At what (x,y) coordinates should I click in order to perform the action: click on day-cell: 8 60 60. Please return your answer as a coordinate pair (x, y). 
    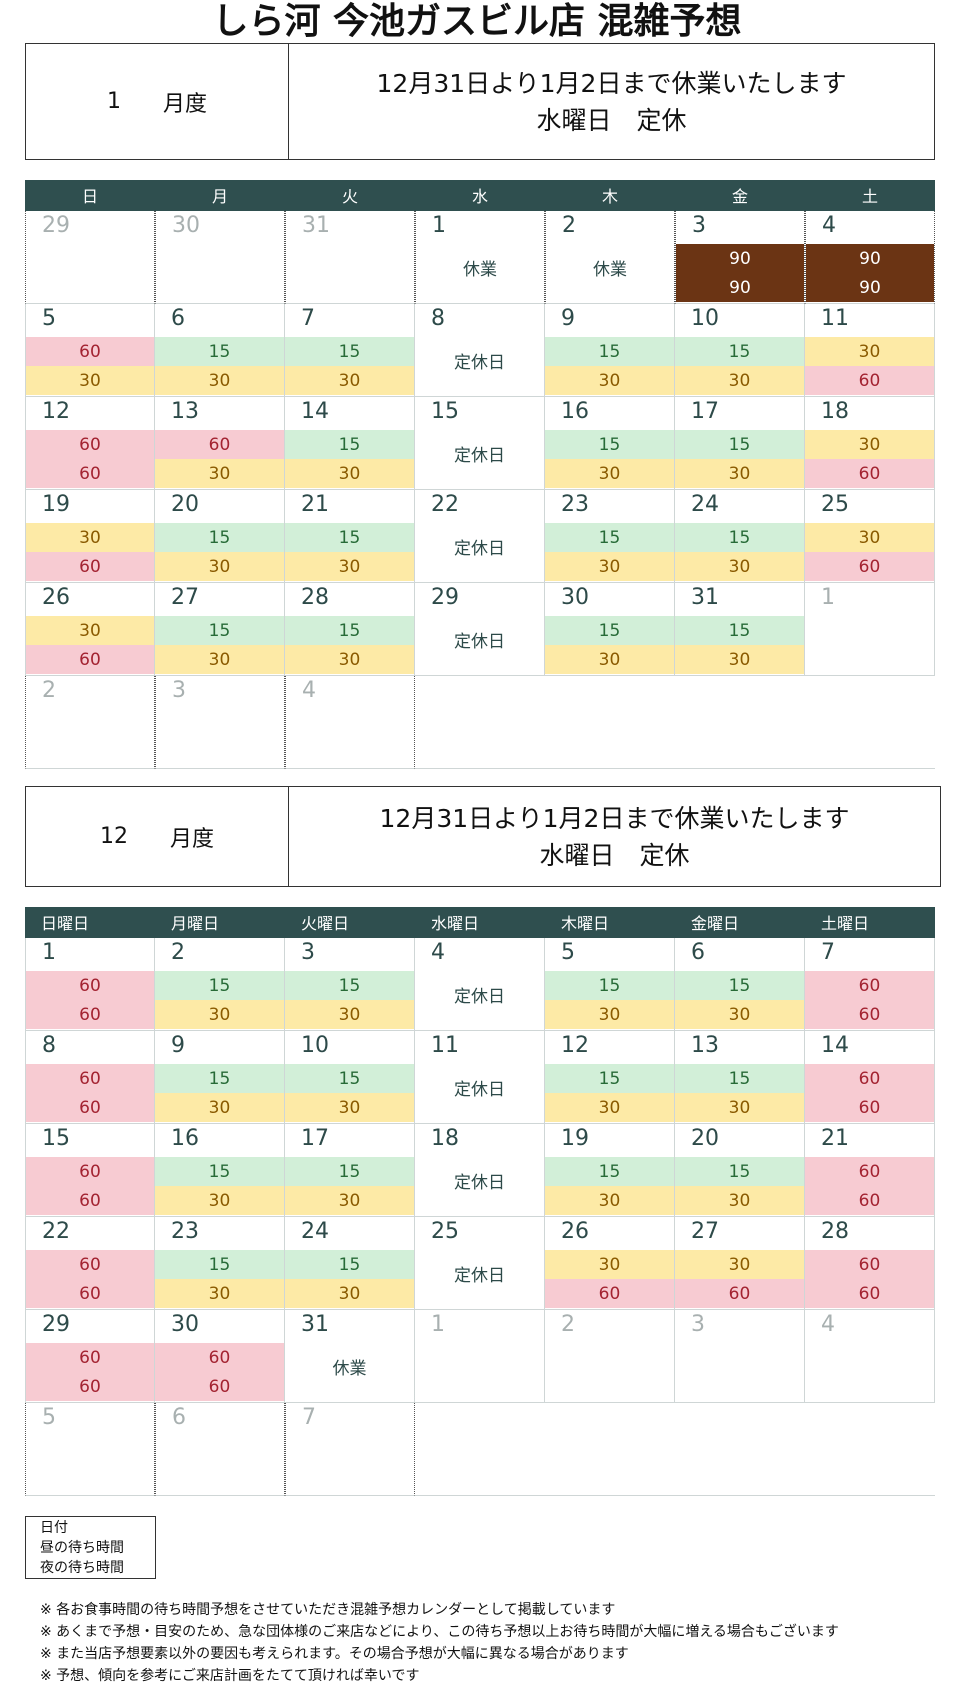
    Looking at the image, I should click on (90, 1077).